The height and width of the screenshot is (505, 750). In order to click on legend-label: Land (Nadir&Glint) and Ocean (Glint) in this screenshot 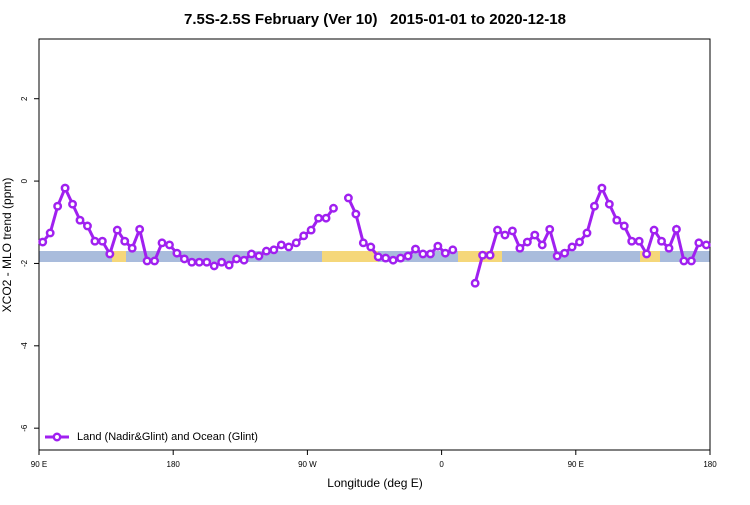, I will do `click(167, 437)`.